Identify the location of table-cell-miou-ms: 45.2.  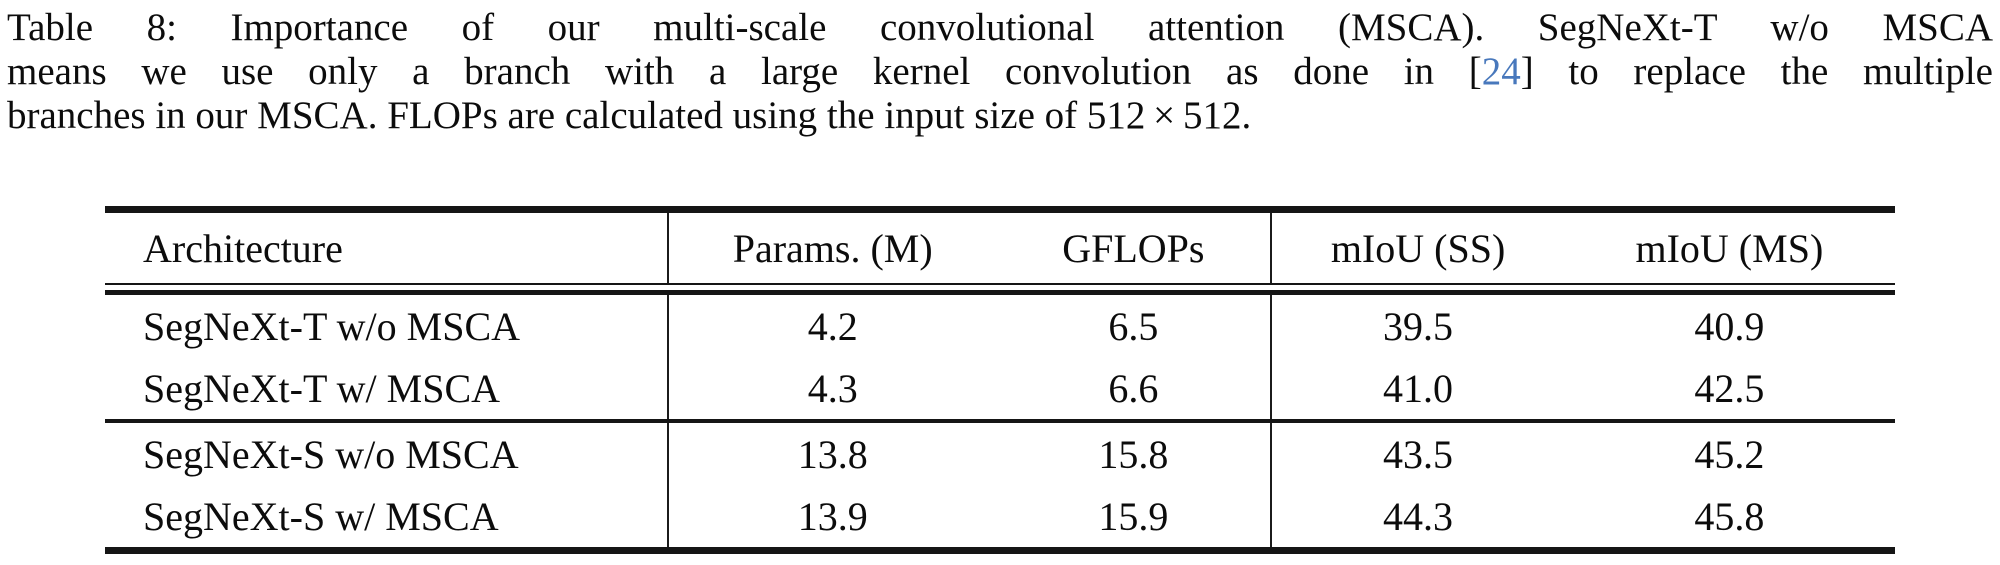
(1729, 454).